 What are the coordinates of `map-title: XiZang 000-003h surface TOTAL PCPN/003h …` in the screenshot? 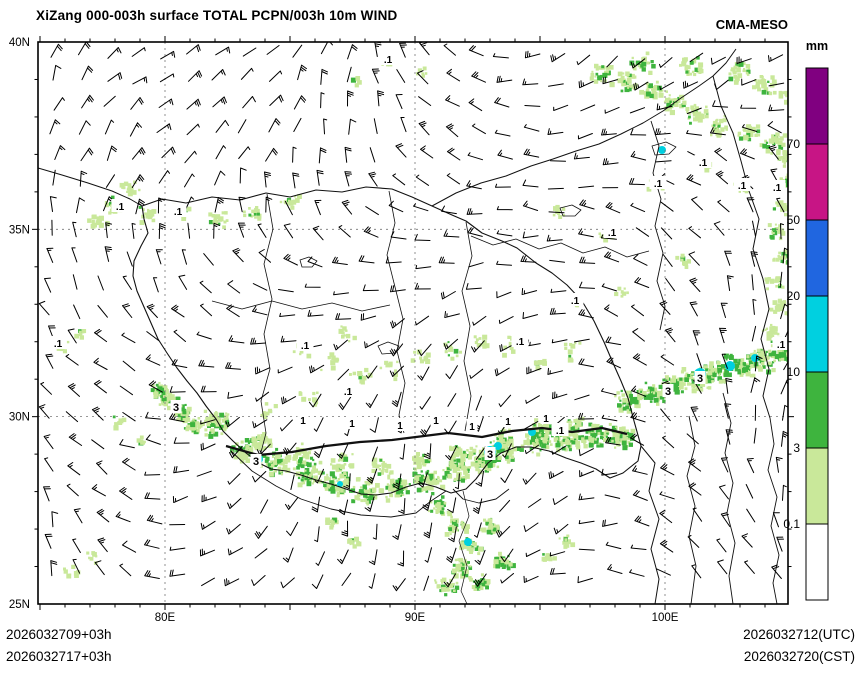 It's located at (217, 15).